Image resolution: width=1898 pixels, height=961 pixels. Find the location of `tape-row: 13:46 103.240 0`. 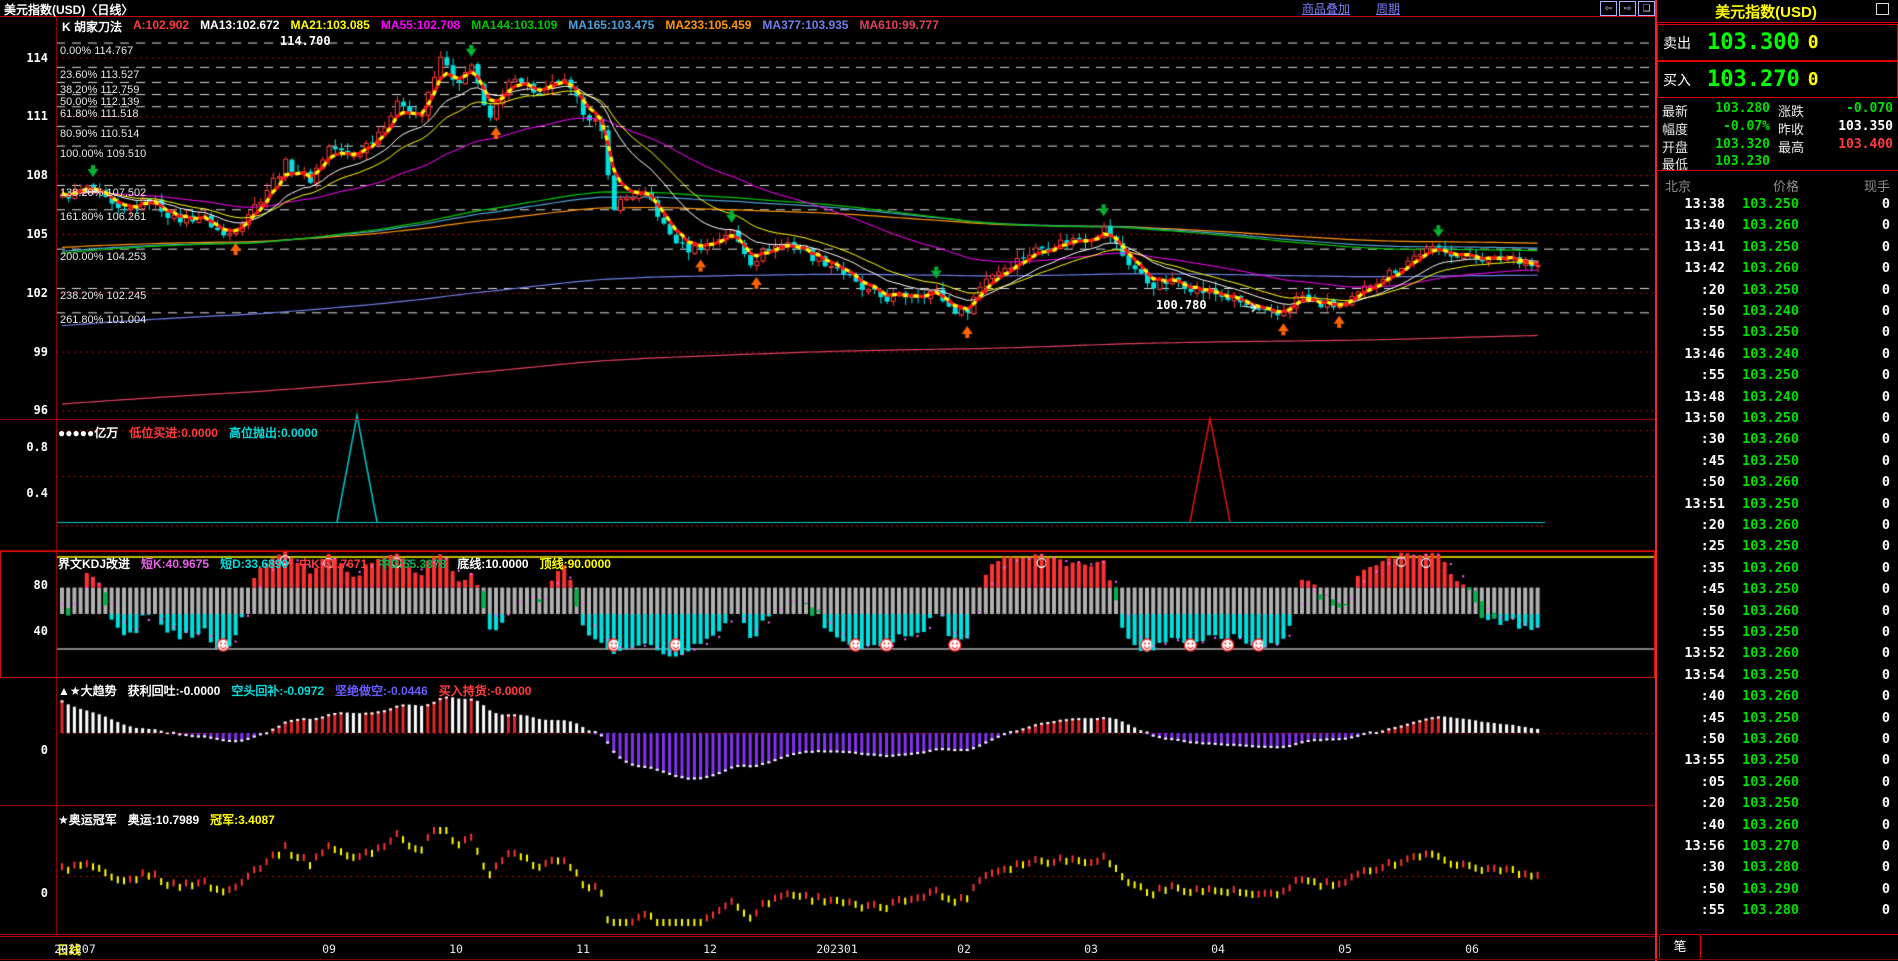

tape-row: 13:46 103.240 0 is located at coordinates (1777, 356).